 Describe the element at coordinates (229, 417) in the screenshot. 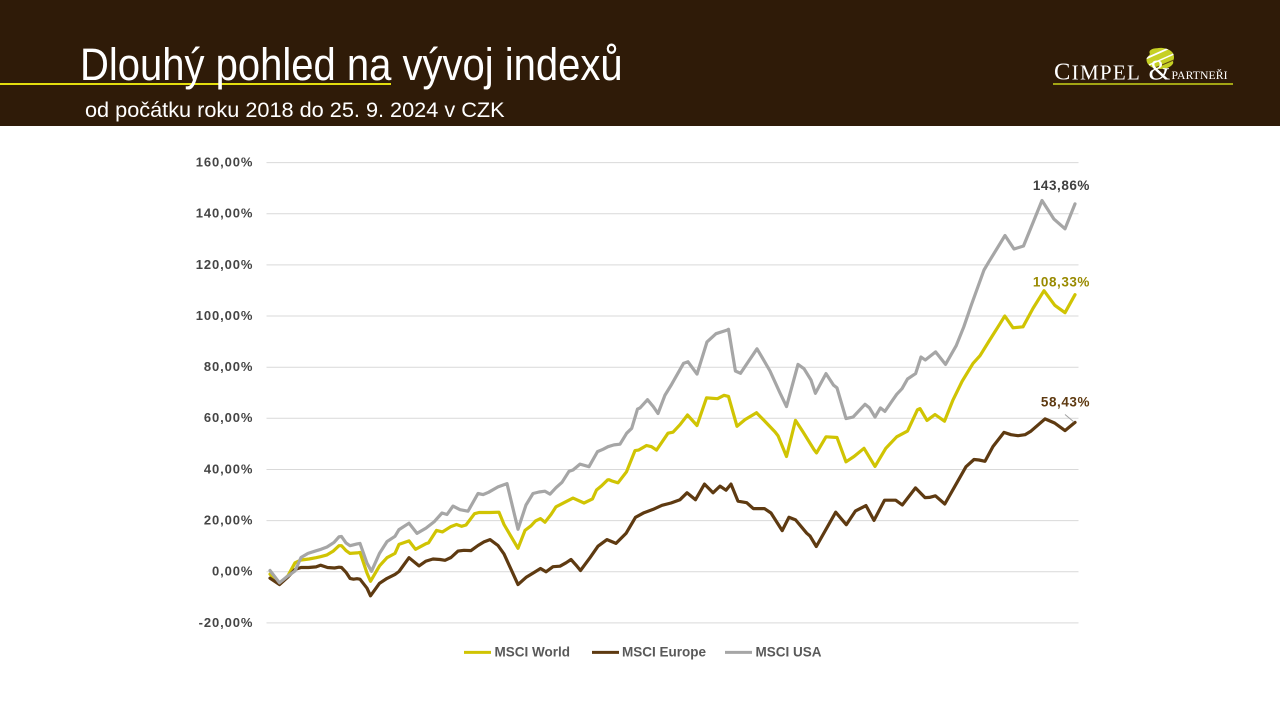

I see `svg-text: 60,00%` at that location.